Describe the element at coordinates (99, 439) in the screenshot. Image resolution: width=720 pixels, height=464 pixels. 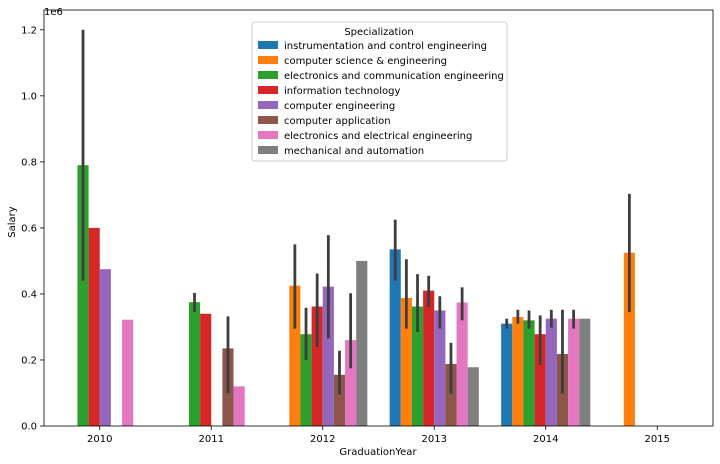
I see `x-tick-label: 2010` at that location.